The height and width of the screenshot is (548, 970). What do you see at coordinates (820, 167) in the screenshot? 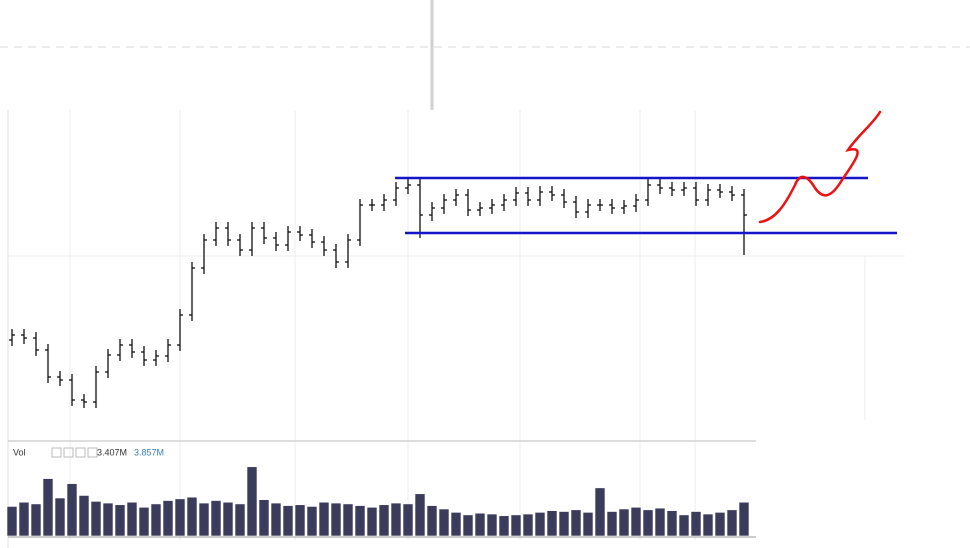
I see `hand-drawn-projection` at bounding box center [820, 167].